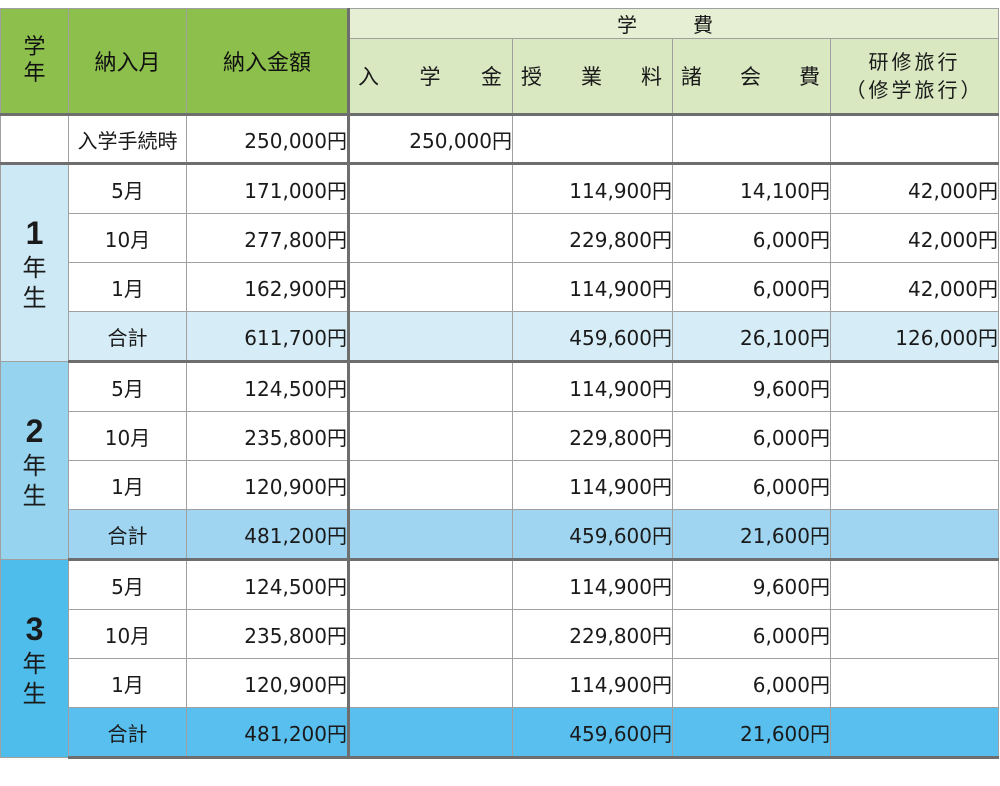 Image resolution: width=1000 pixels, height=786 pixels. What do you see at coordinates (267, 436) in the screenshot?
I see `cell-amount: 235,800円` at bounding box center [267, 436].